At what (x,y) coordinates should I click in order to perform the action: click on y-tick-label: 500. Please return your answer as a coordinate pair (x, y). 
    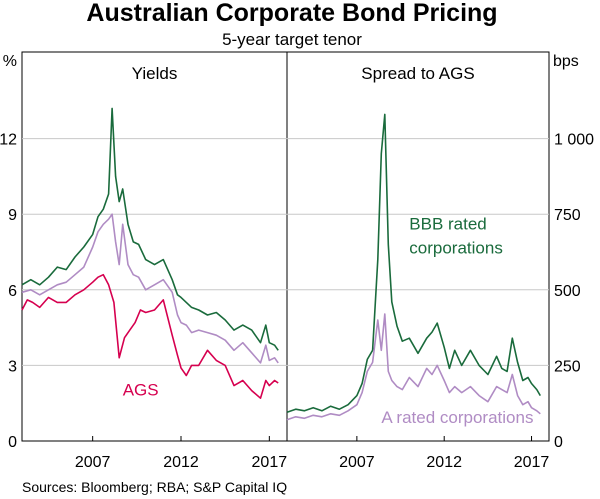
    Looking at the image, I should click on (567, 291).